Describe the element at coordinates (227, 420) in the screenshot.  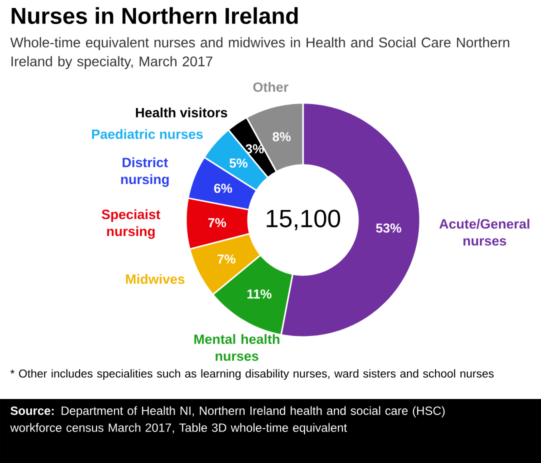
I see `text: Source: Department of Health NI, Northern Ireland health and social care (HSC) workforce census March 2017, Table 3D whole-time equivalent` at that location.